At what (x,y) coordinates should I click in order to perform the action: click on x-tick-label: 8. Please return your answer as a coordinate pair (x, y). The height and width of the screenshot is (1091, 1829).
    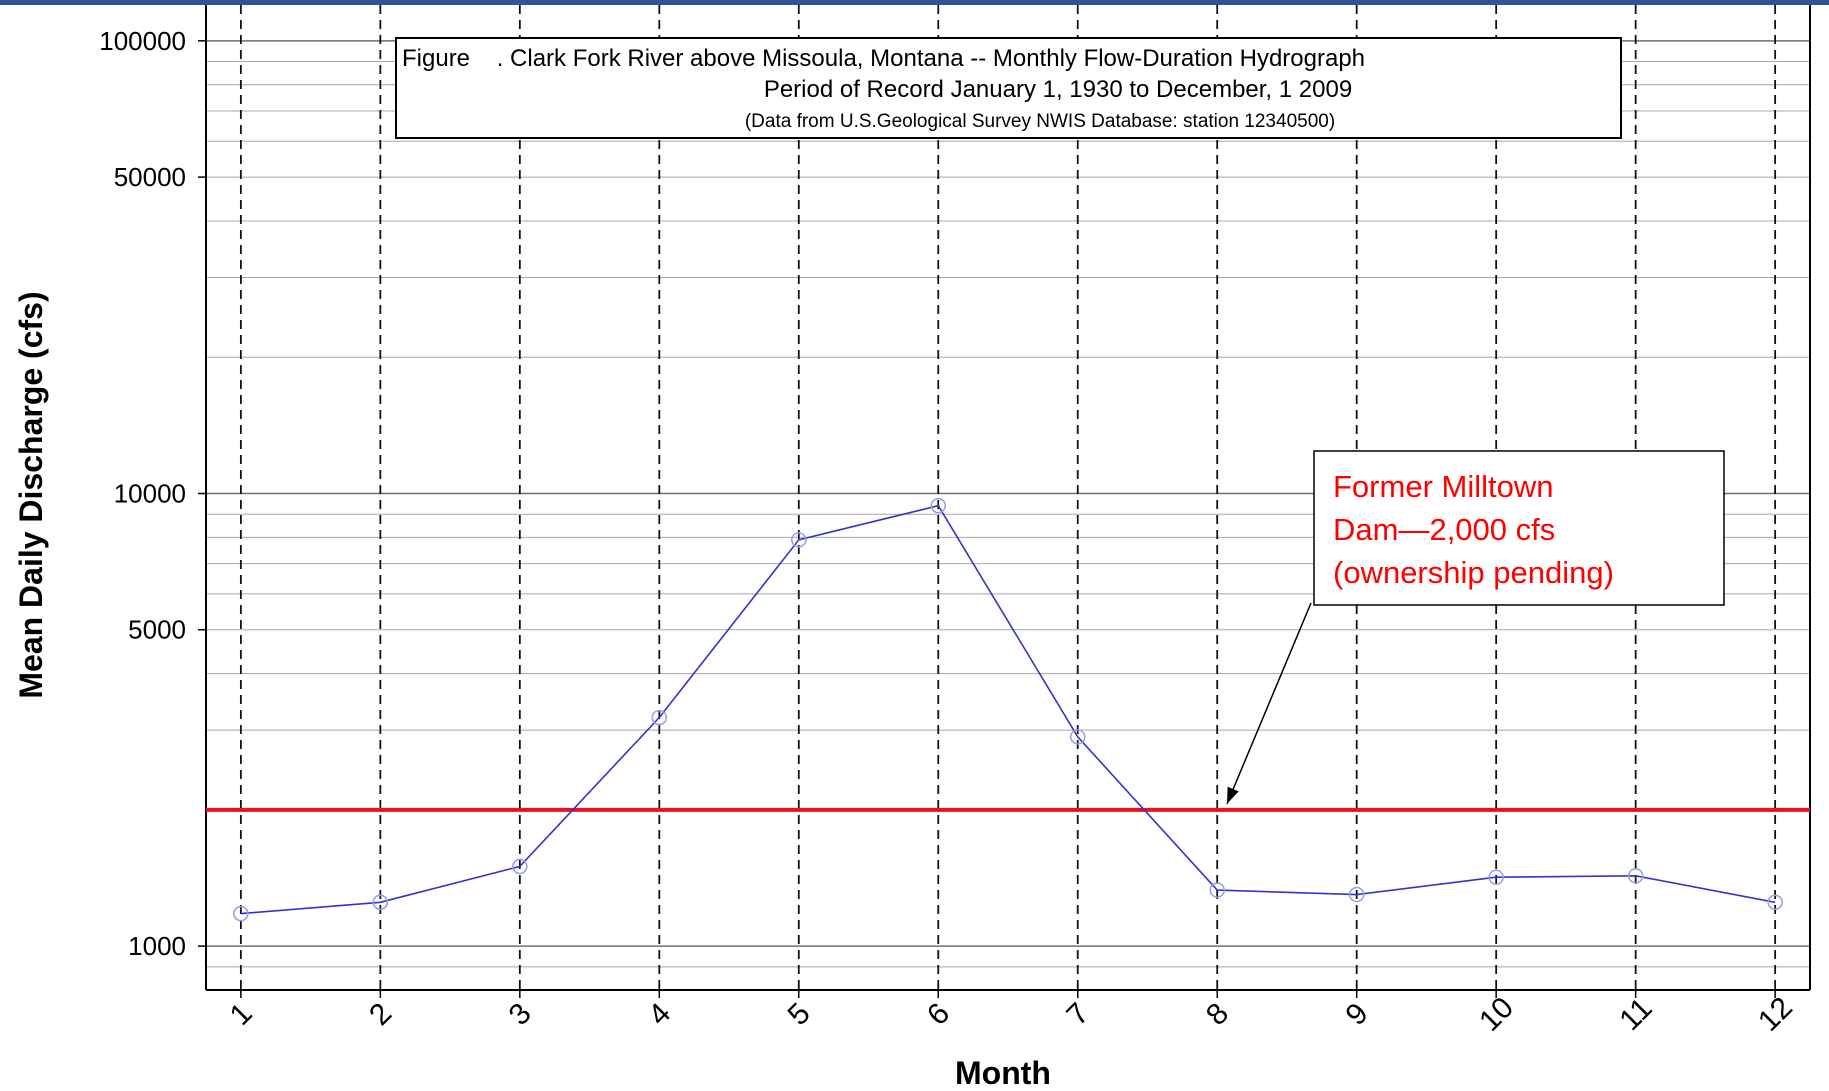
    Looking at the image, I should click on (1217, 1014).